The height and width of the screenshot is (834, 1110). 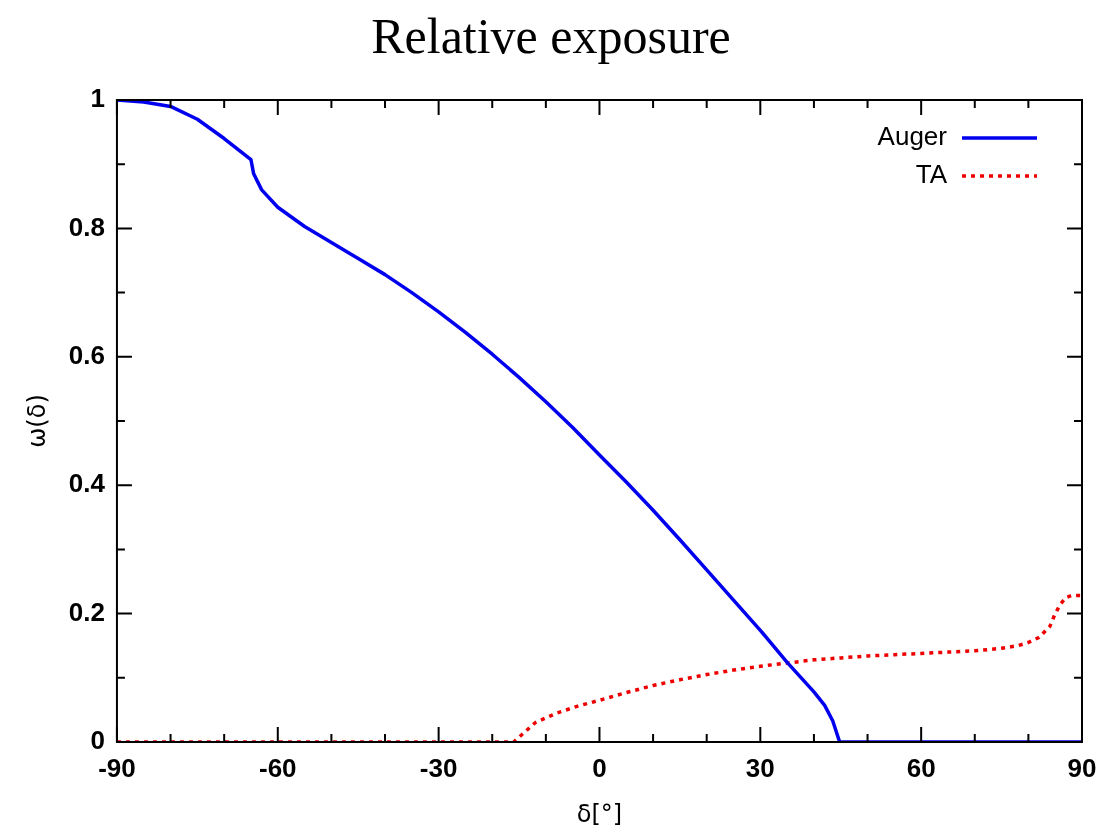 What do you see at coordinates (86, 611) in the screenshot?
I see `y-tick-label: 0.2` at bounding box center [86, 611].